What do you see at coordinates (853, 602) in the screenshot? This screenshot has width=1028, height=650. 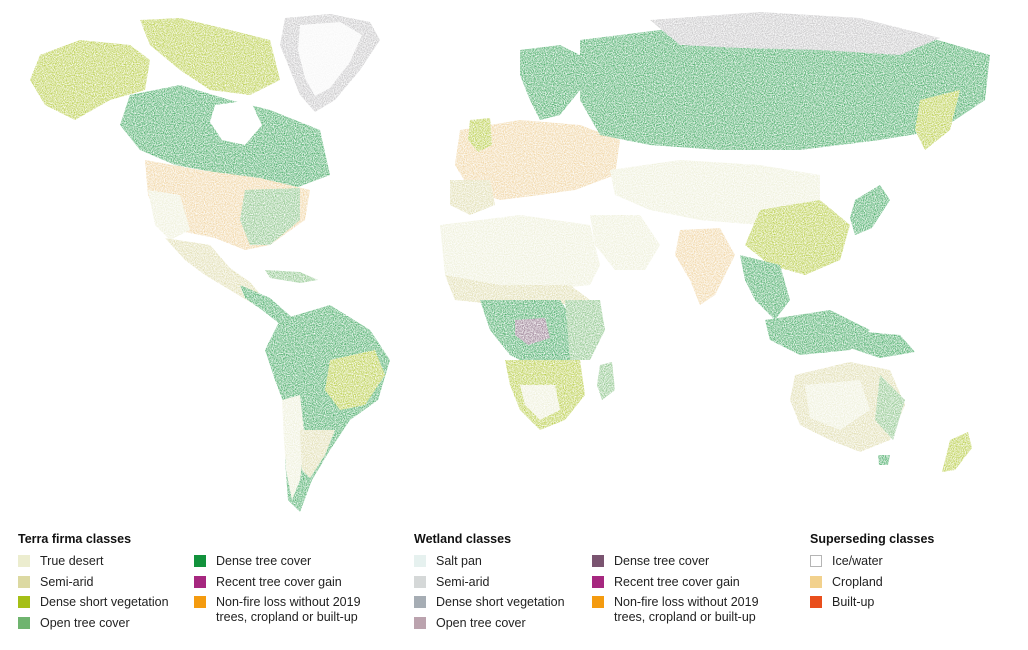 I see `legend-label: Built-up` at bounding box center [853, 602].